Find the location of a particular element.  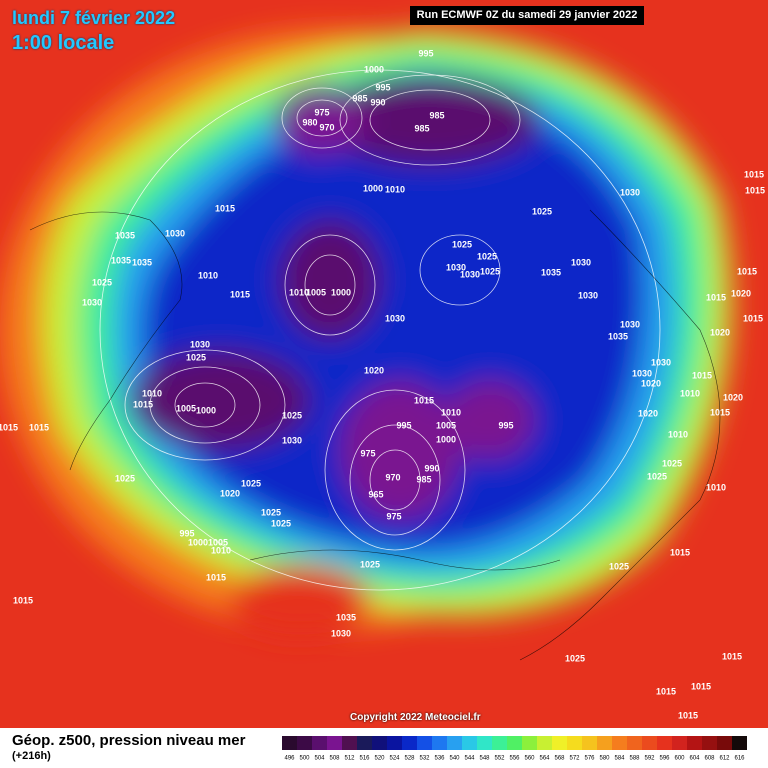

colorbar-label: 612 is located at coordinates (724, 759).